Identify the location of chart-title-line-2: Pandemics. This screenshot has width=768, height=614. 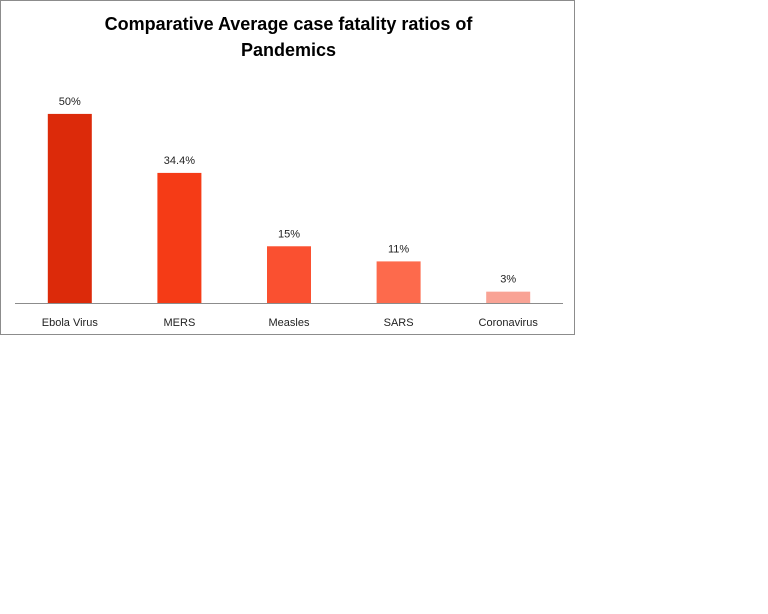
(288, 50).